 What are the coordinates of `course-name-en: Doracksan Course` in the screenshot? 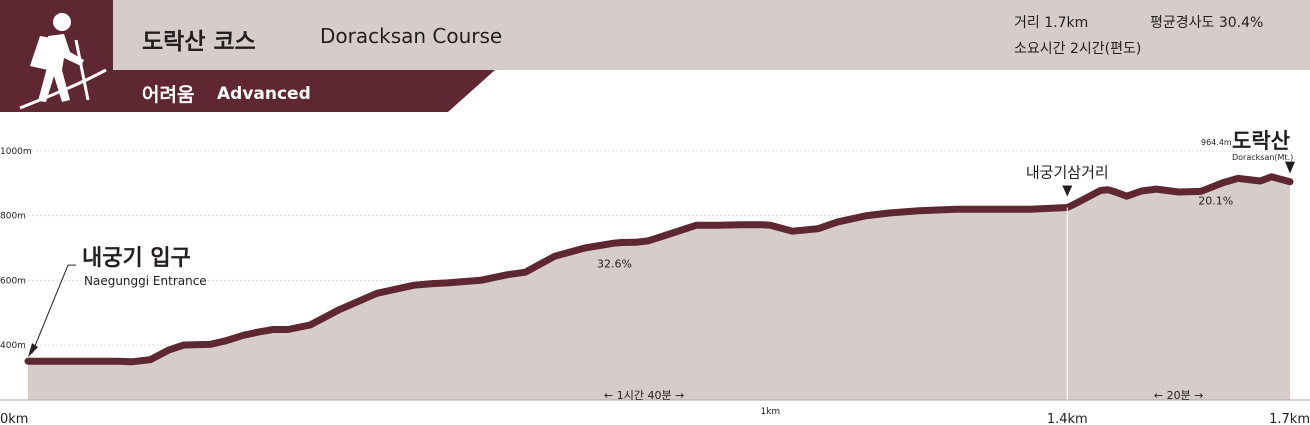 It's located at (411, 36).